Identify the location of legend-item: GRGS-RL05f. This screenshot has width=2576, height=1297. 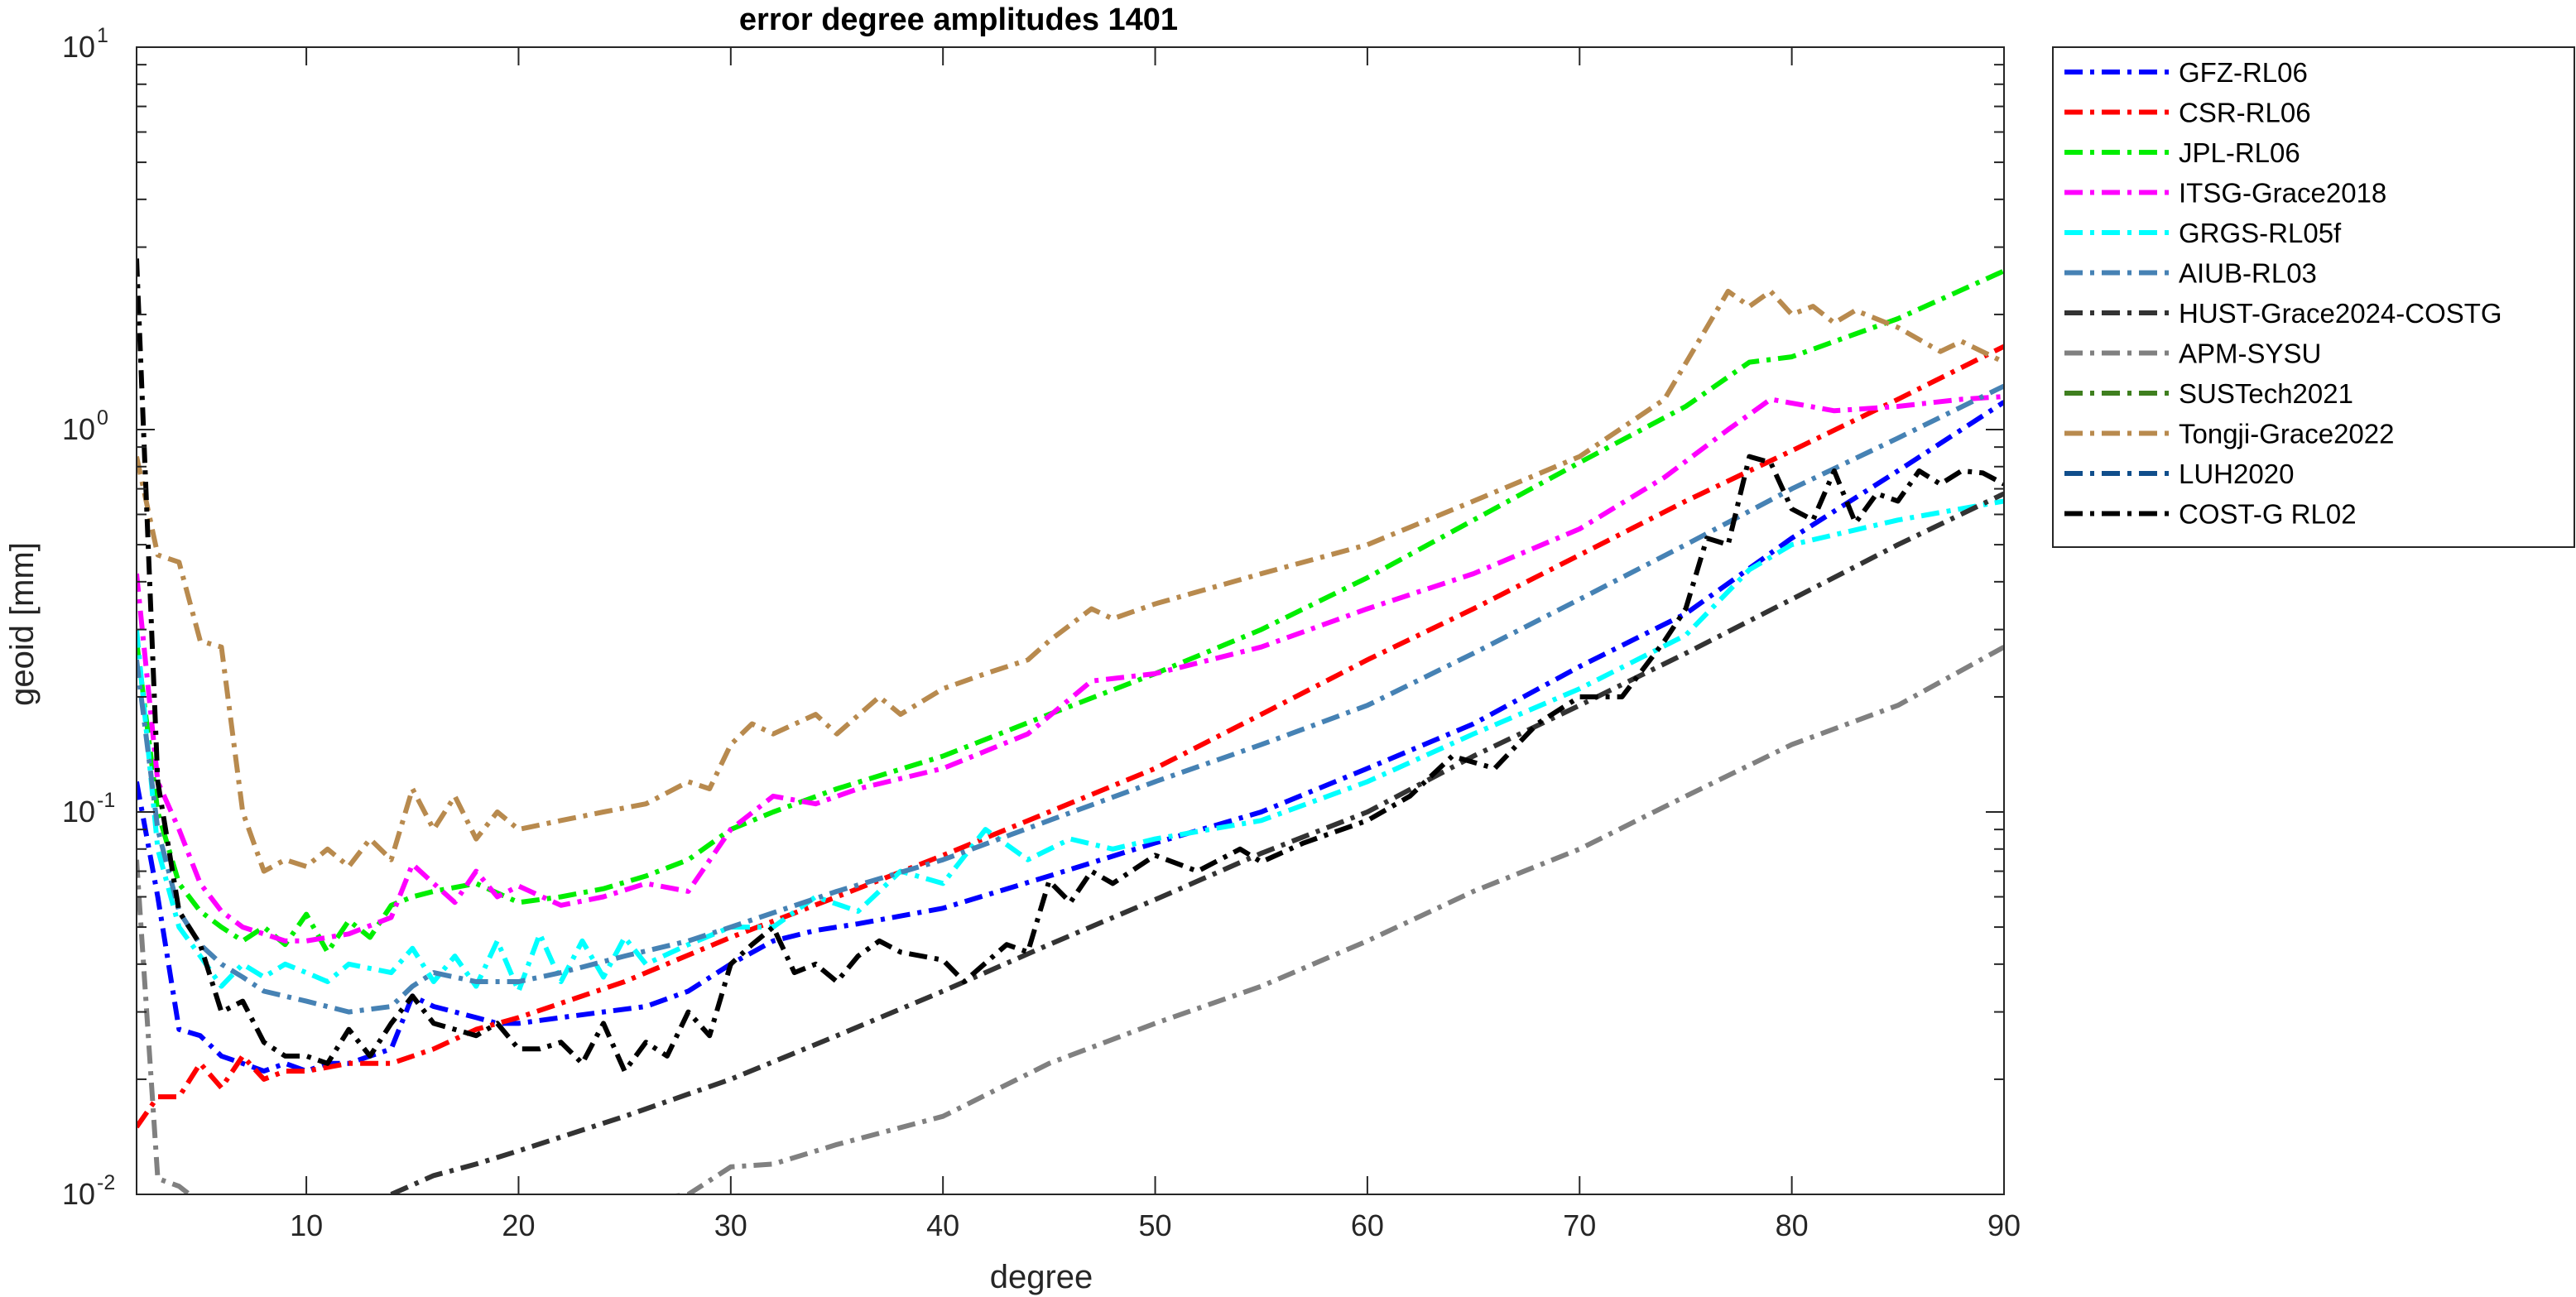
(2203, 233).